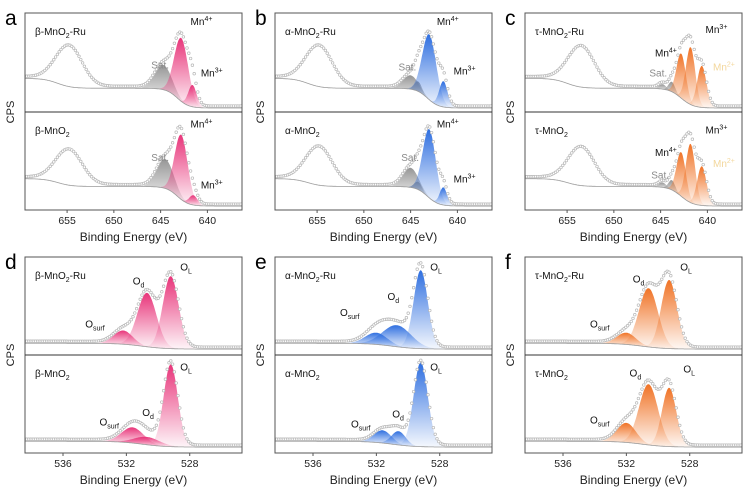  Describe the element at coordinates (68, 135) in the screenshot. I see `sample-label-sub: 2` at that location.